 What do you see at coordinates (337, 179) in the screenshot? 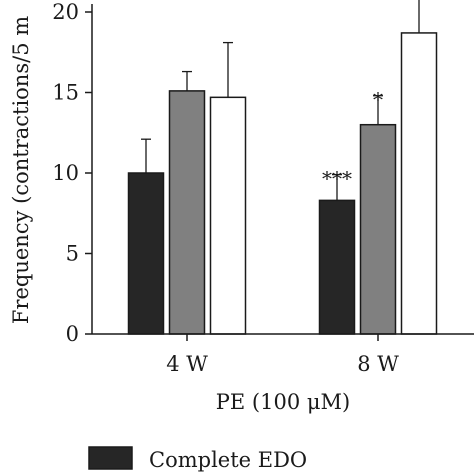
I see `significance-marker: ***` at bounding box center [337, 179].